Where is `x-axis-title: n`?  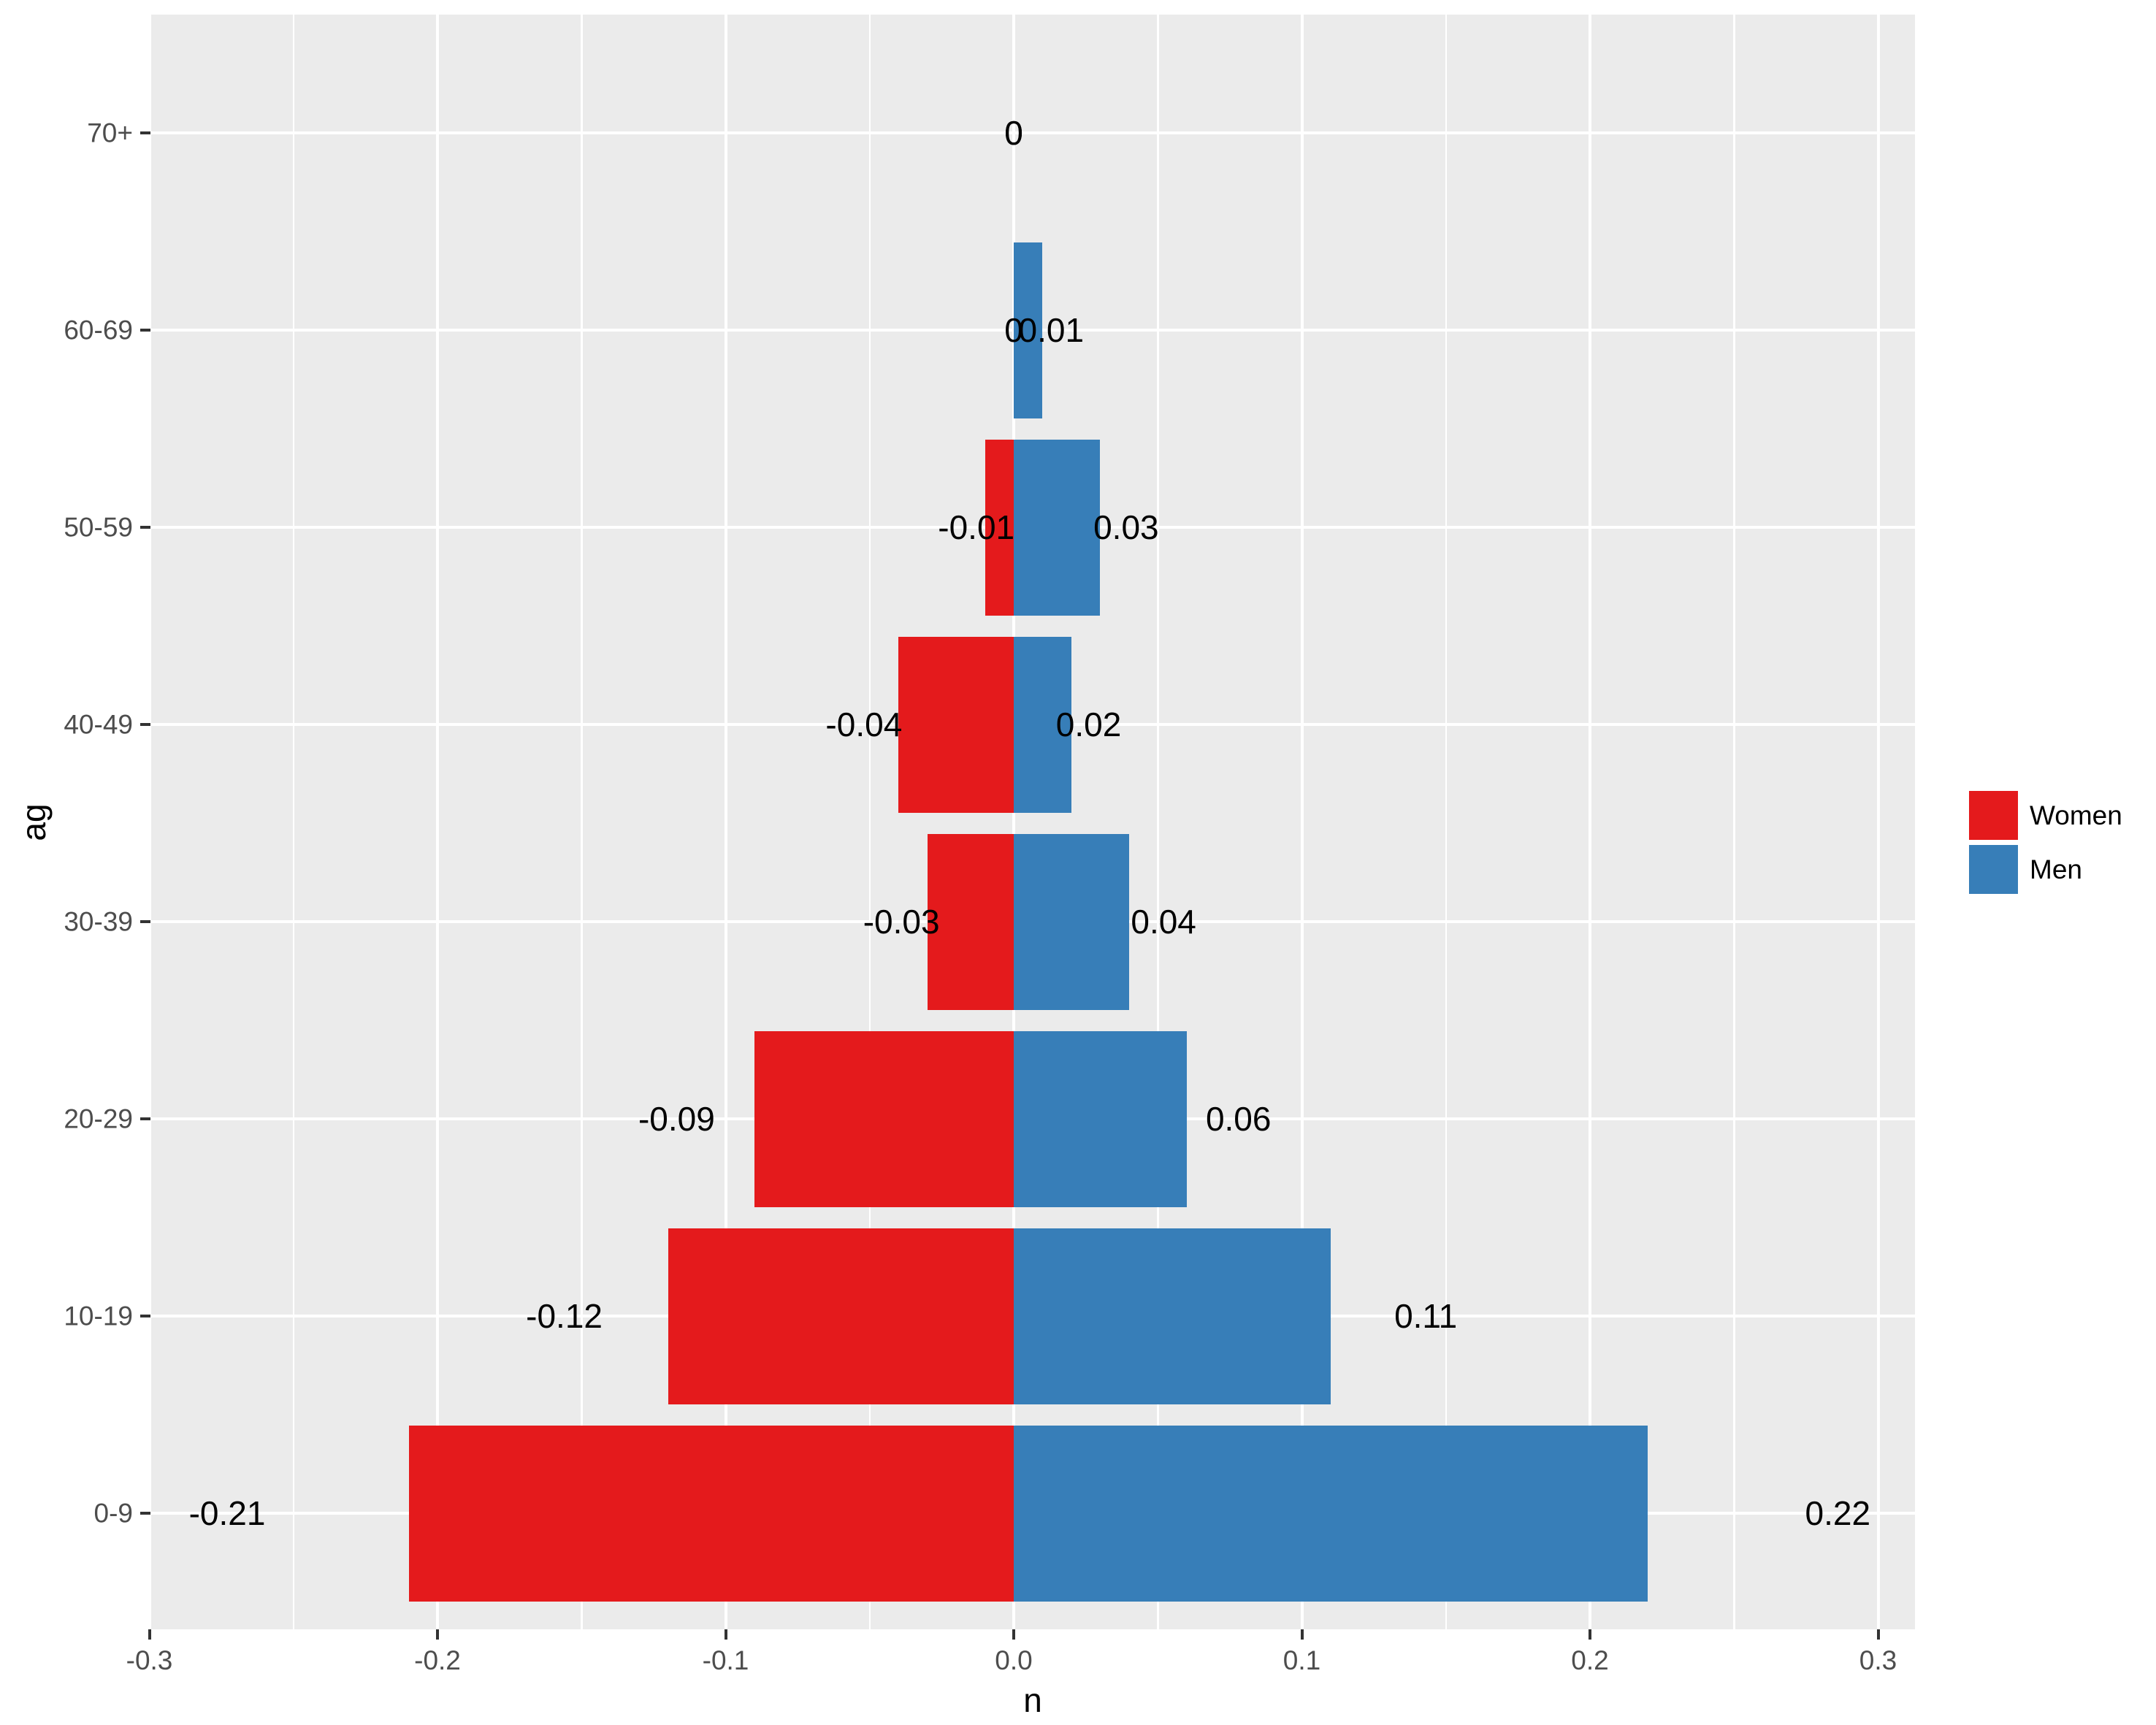
x-axis-title: n is located at coordinates (1033, 1700).